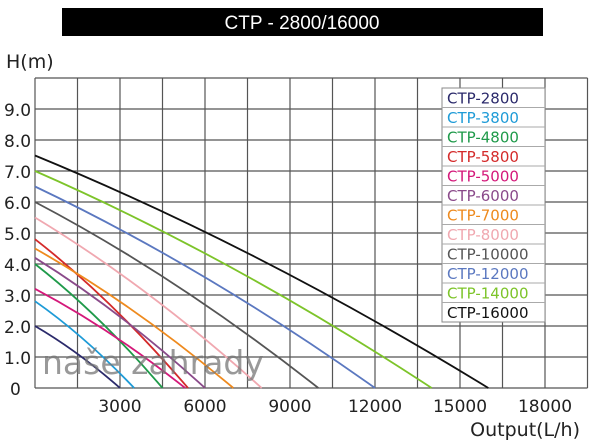 This screenshot has height=444, width=600. Describe the element at coordinates (335, 407) in the screenshot. I see `x-tick-labels: 3000 6000 9000 12000 15000 18000` at that location.